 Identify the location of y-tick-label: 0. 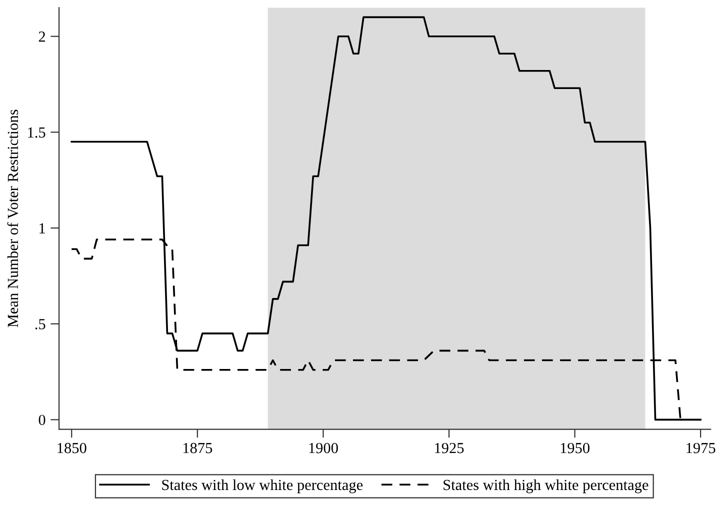
(42, 420).